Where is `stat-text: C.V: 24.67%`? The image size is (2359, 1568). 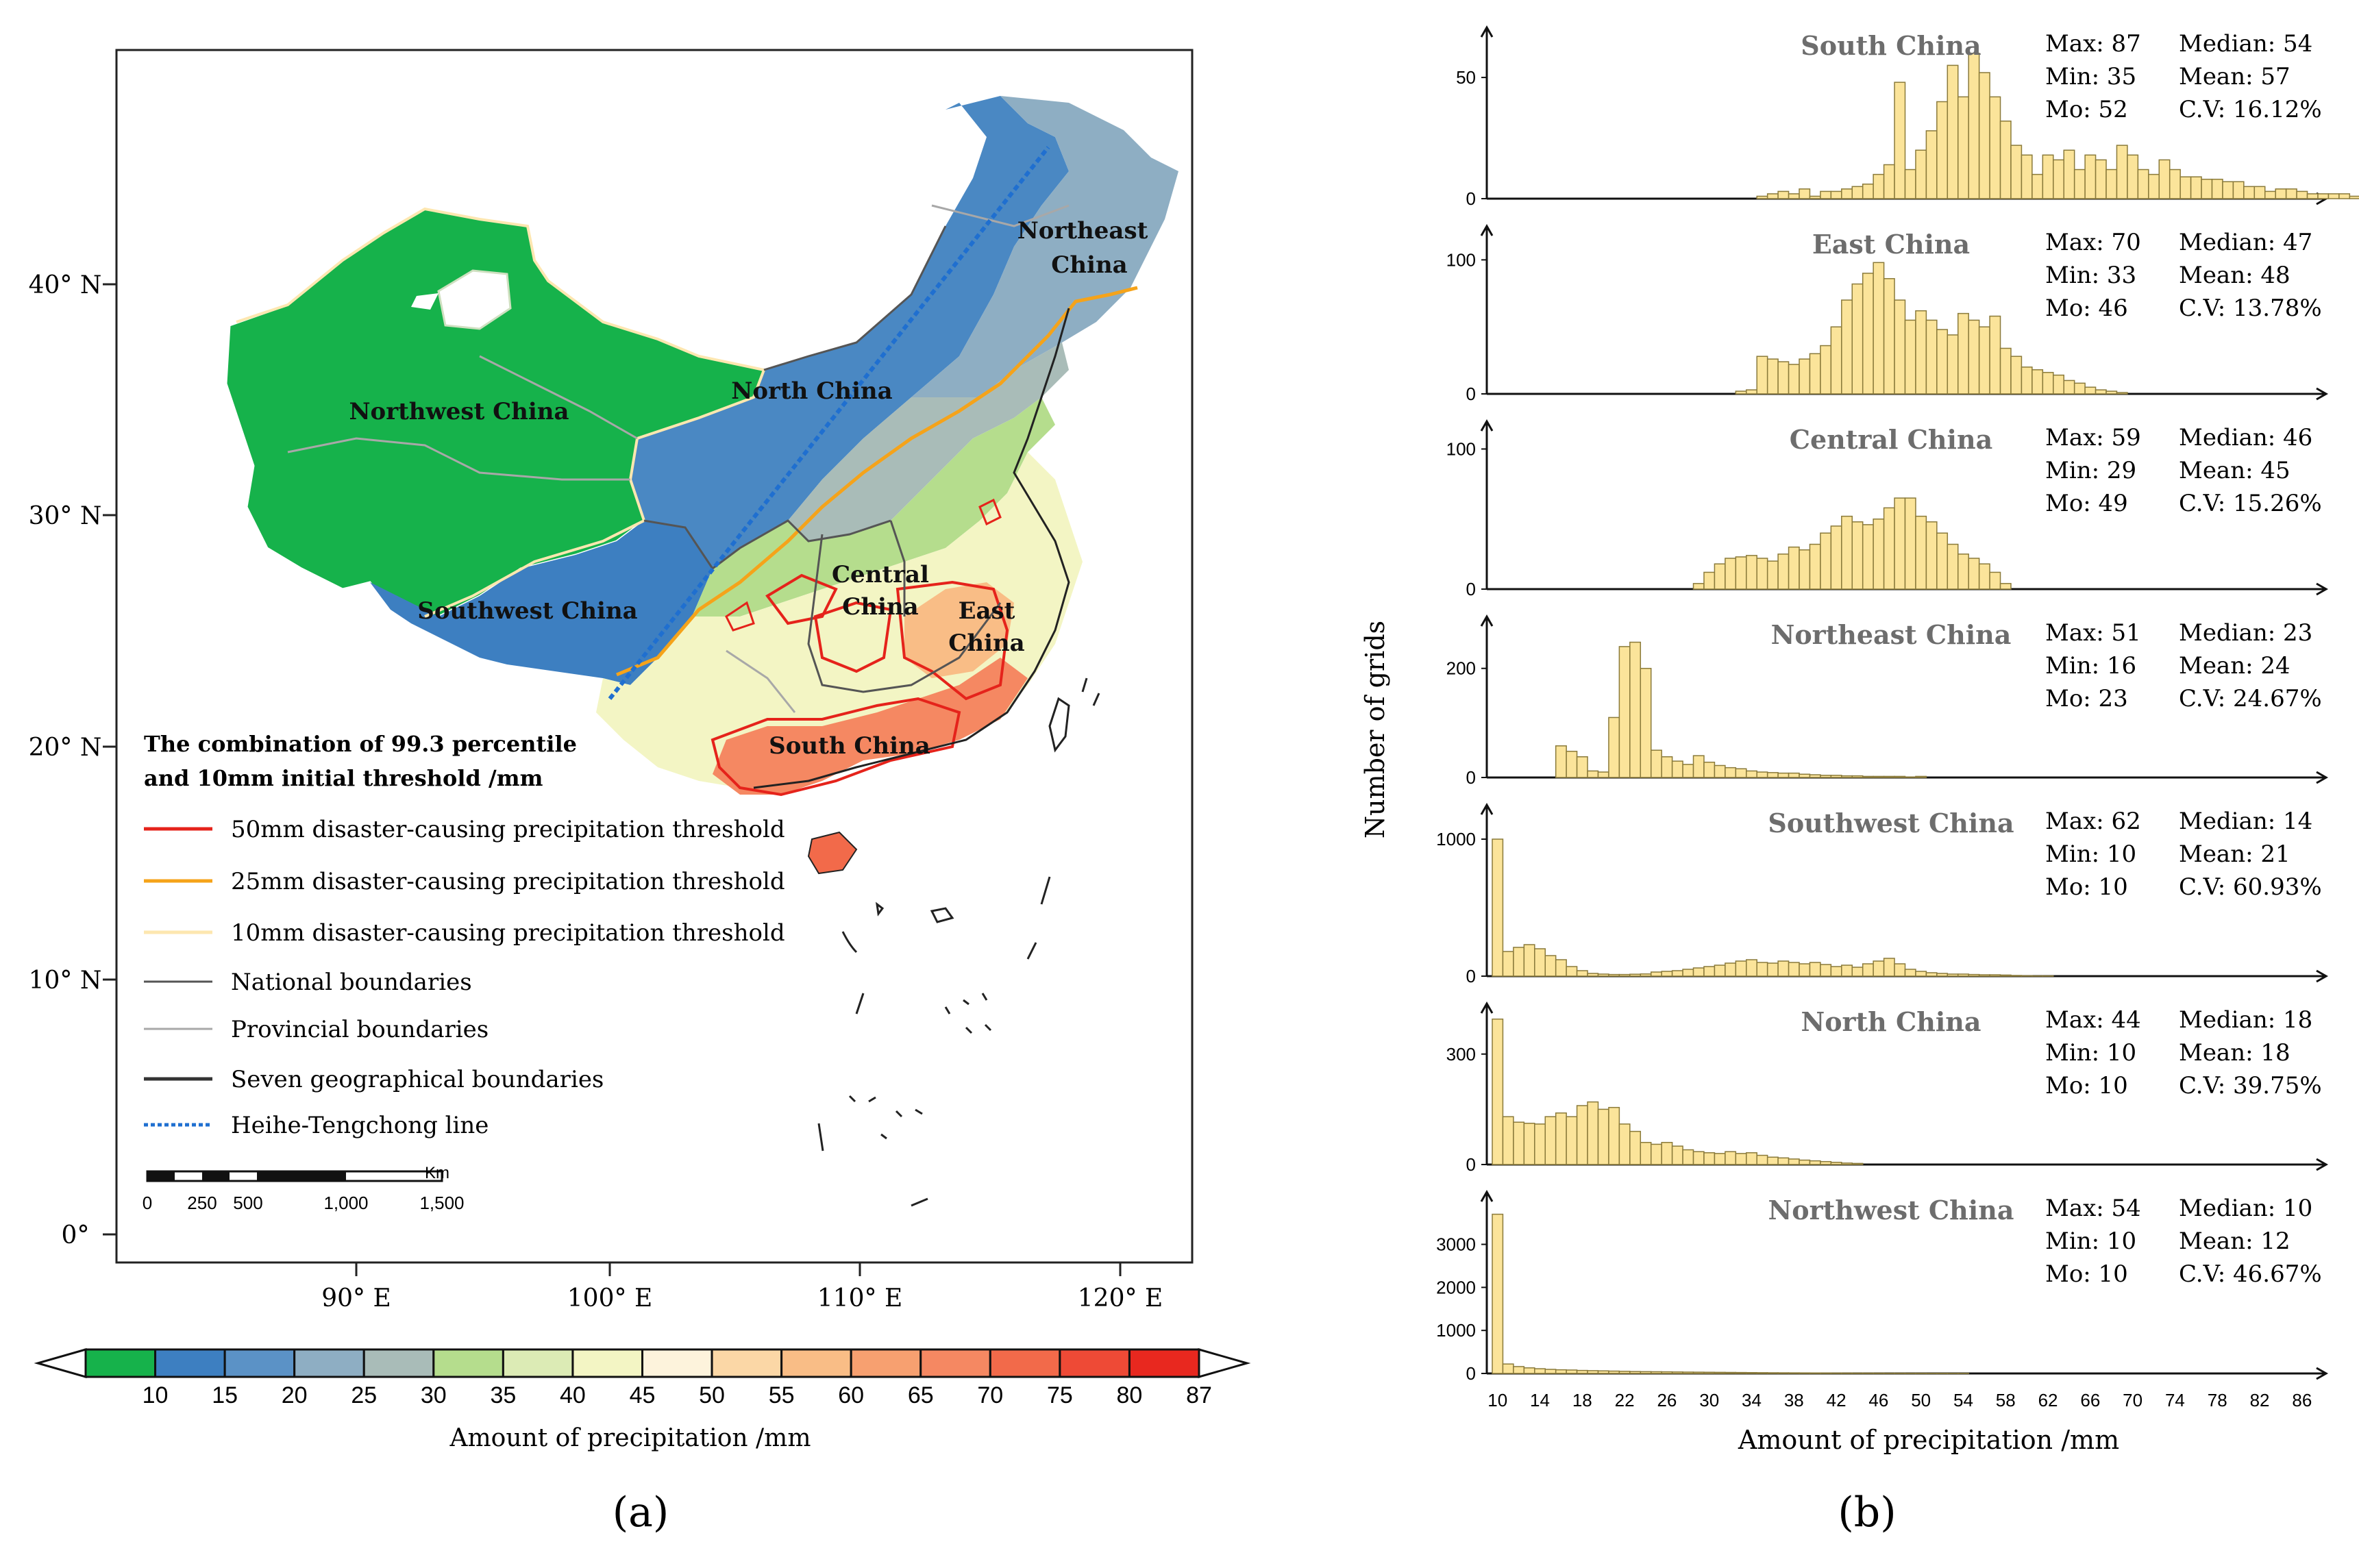
stat-text: C.V: 24.67% is located at coordinates (2250, 698).